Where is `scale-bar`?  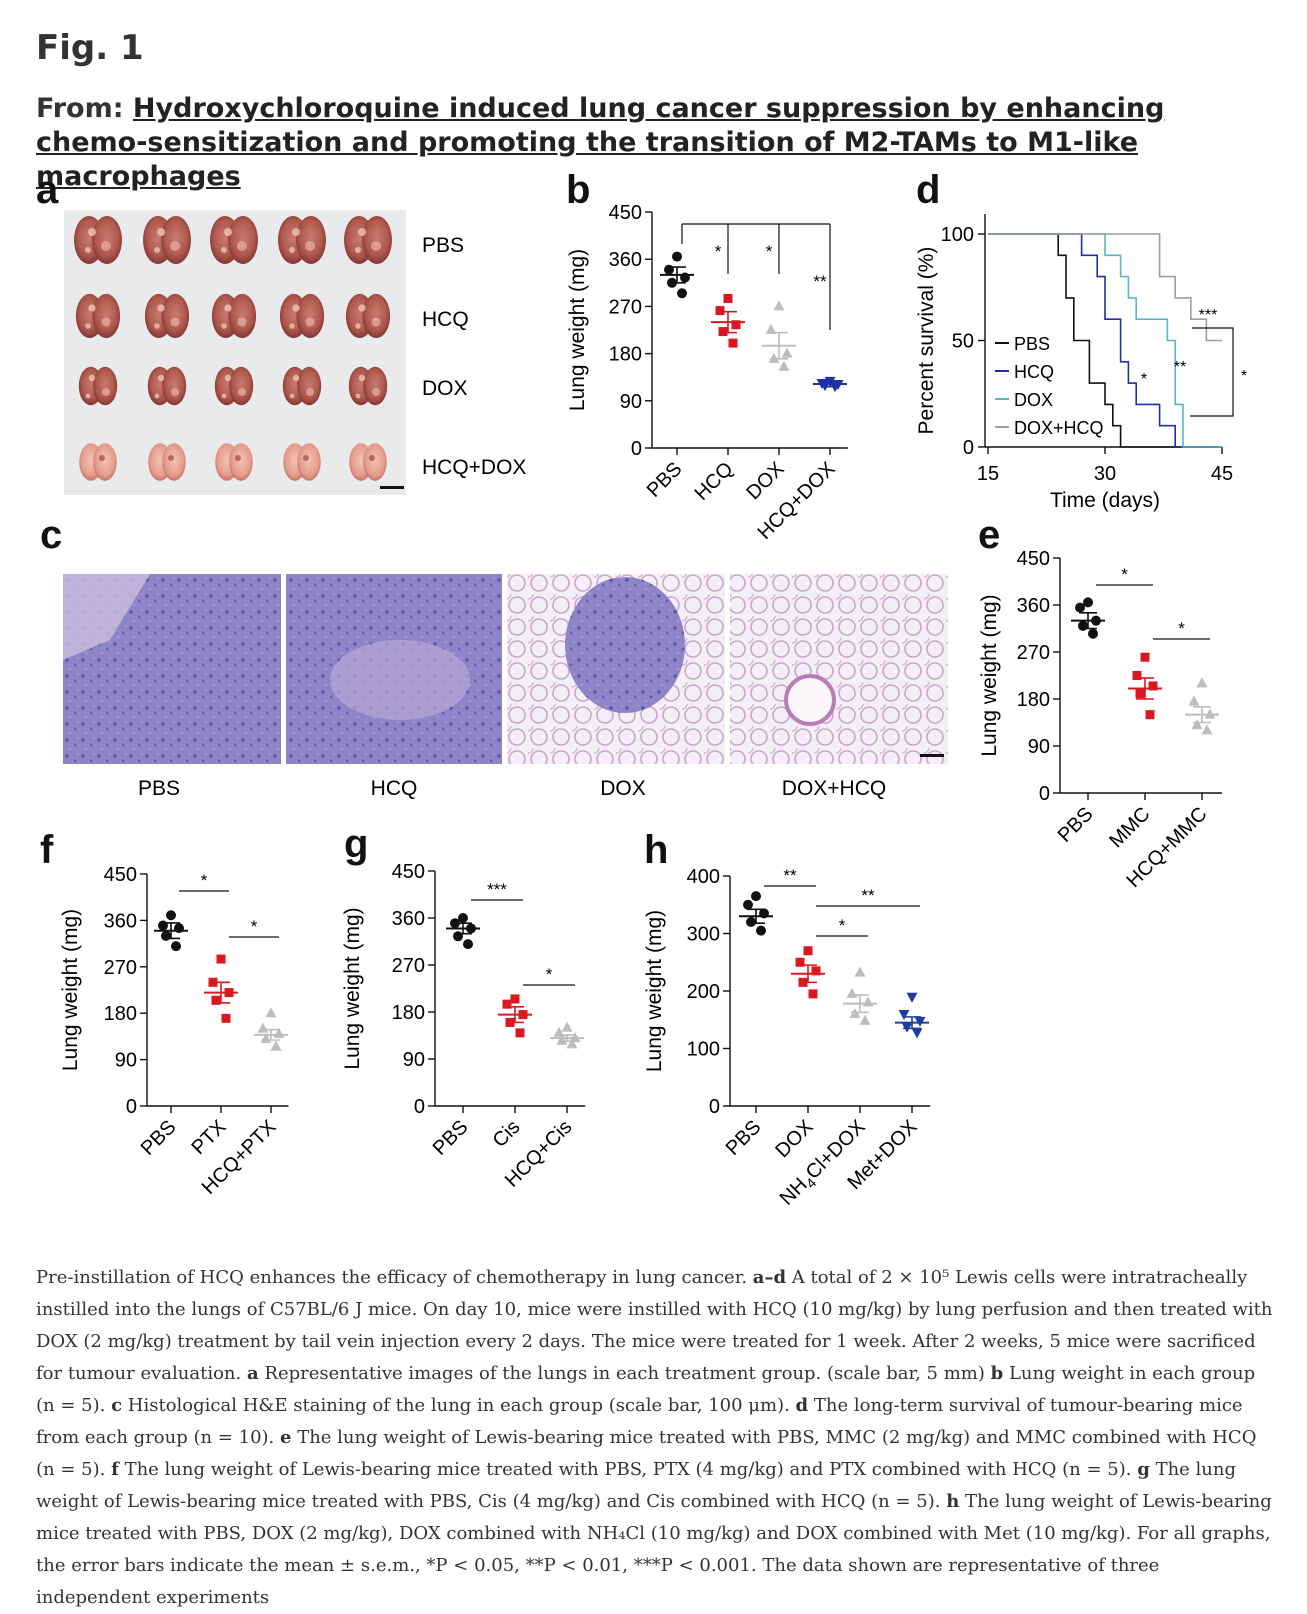
scale-bar is located at coordinates (932, 755).